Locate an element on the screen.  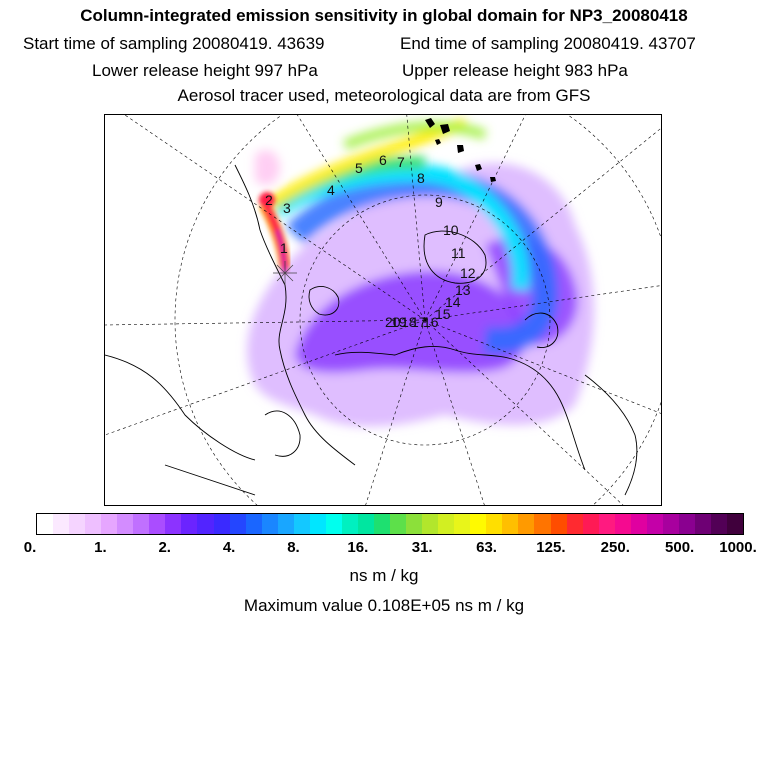
colorbar is located at coordinates (390, 524).